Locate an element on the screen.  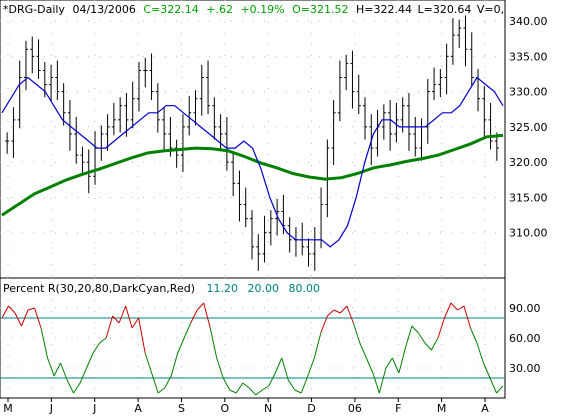
header-date: 04/13/2006 is located at coordinates (103, 9).